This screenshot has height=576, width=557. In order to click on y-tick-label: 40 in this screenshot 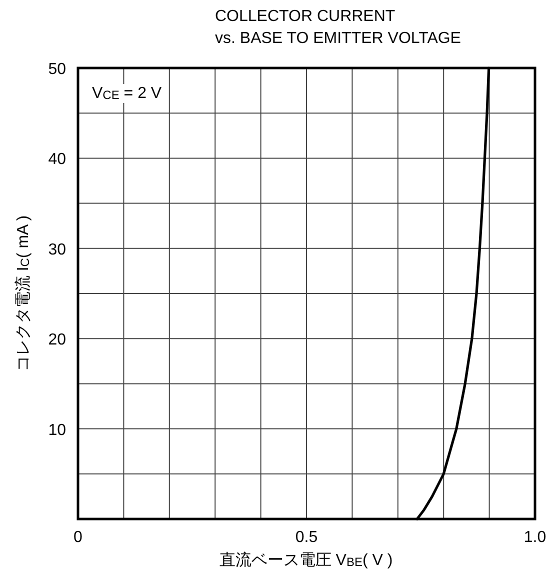, I will do `click(57, 159)`.